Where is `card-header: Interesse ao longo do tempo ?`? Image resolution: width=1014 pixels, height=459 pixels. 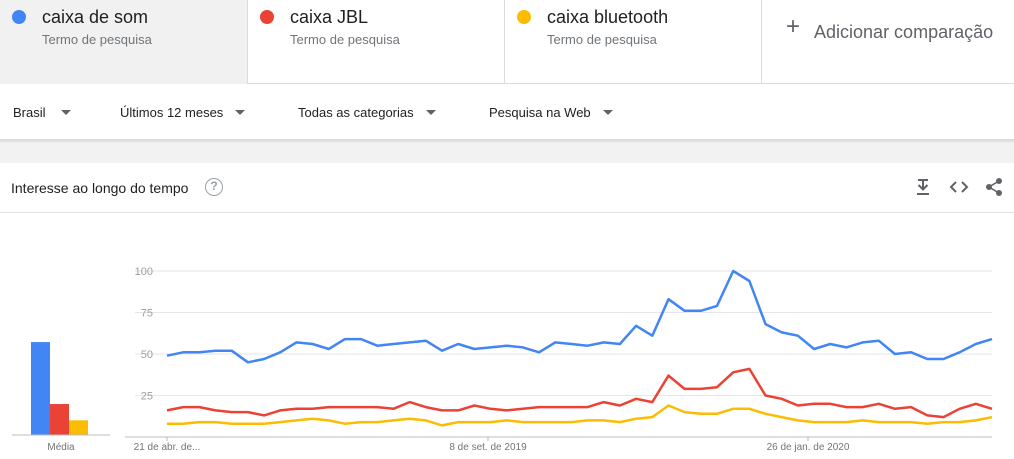
card-header: Interesse ao longo do tempo ? is located at coordinates (507, 188).